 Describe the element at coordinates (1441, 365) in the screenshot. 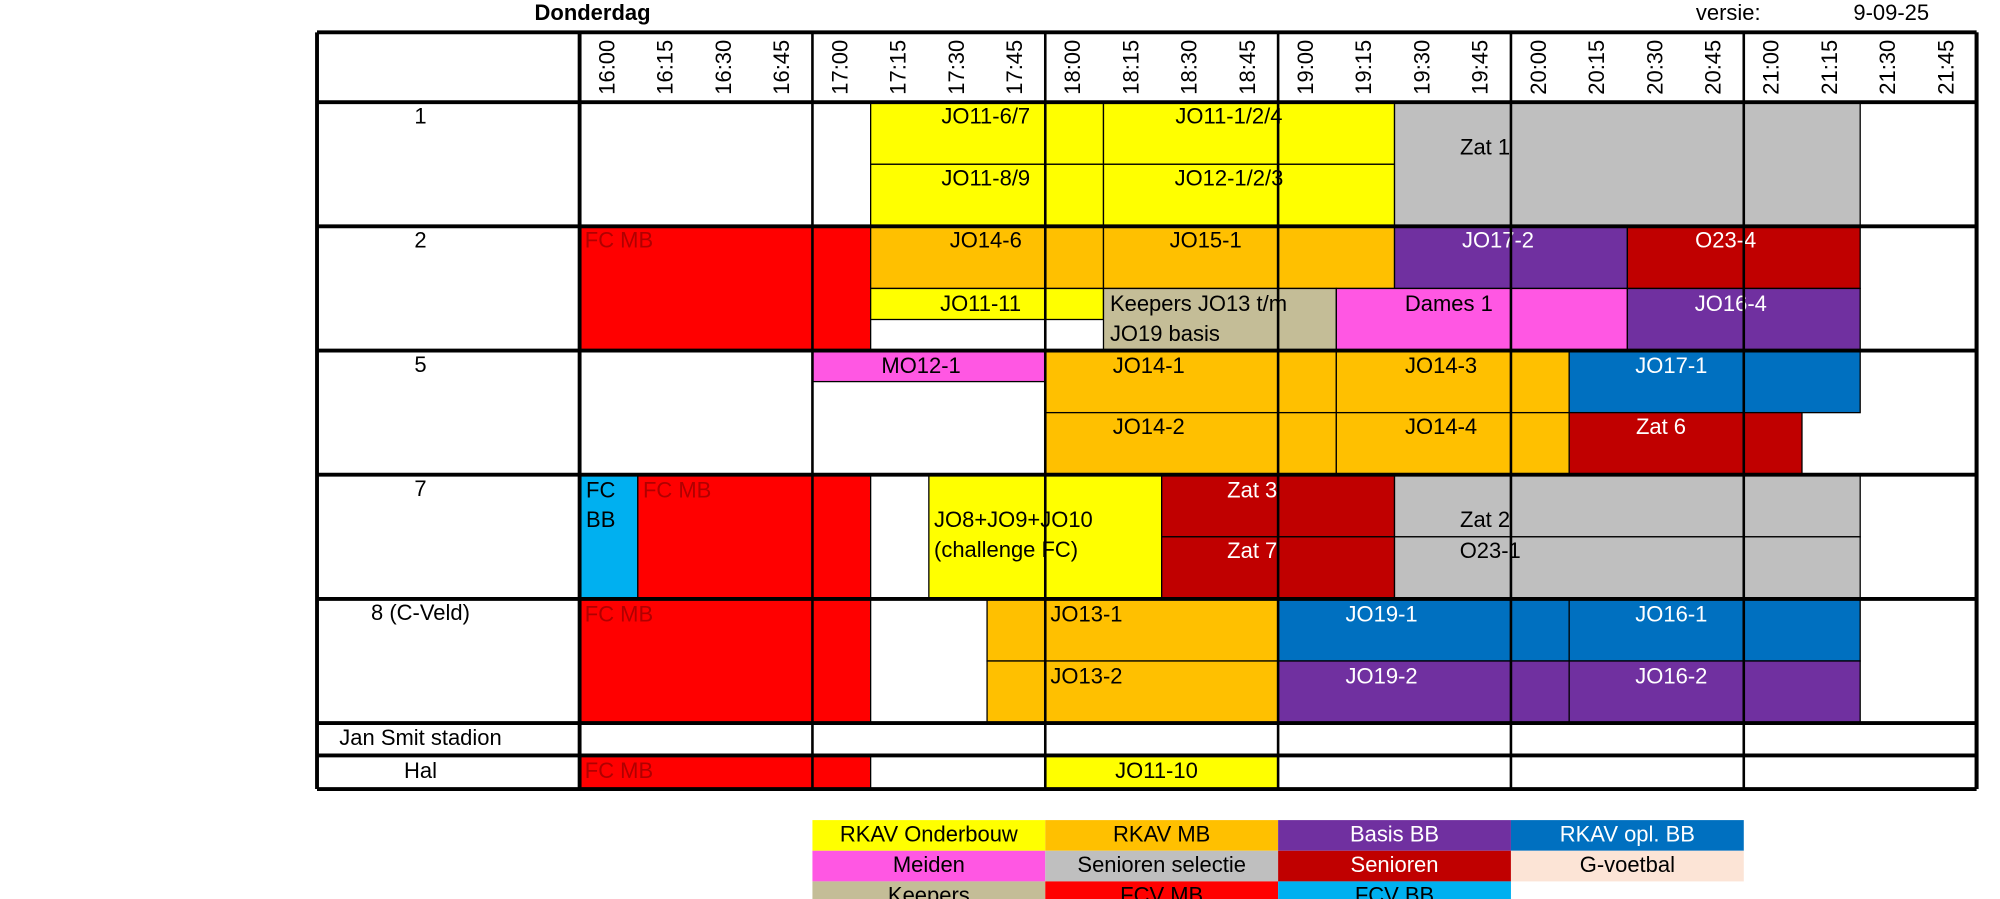

I see `block-label: JO14-3` at that location.